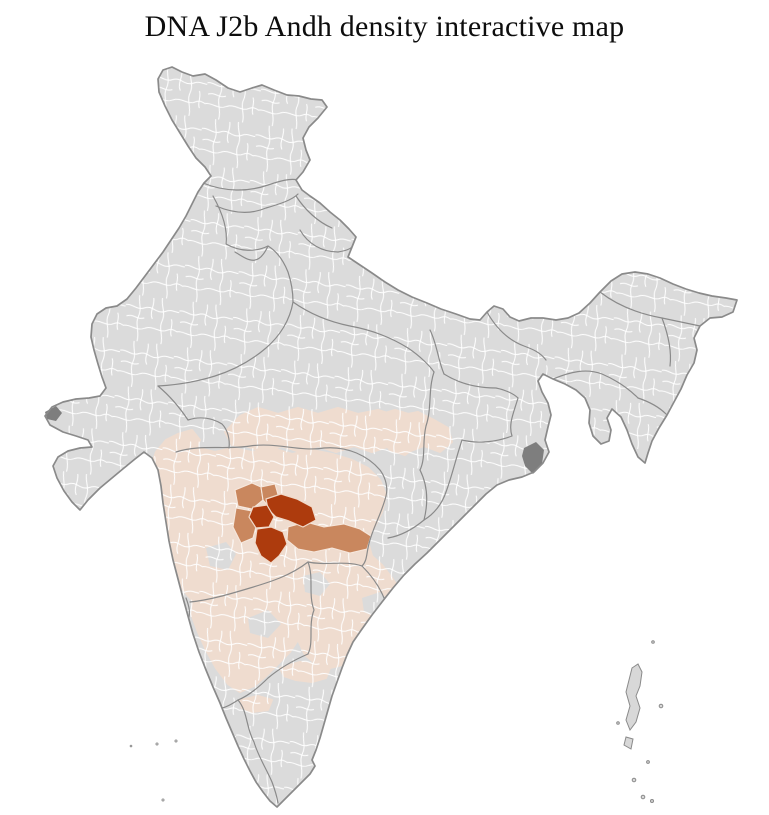  Describe the element at coordinates (640, 721) in the screenshot. I see `andaman-nicobar-islands` at that location.